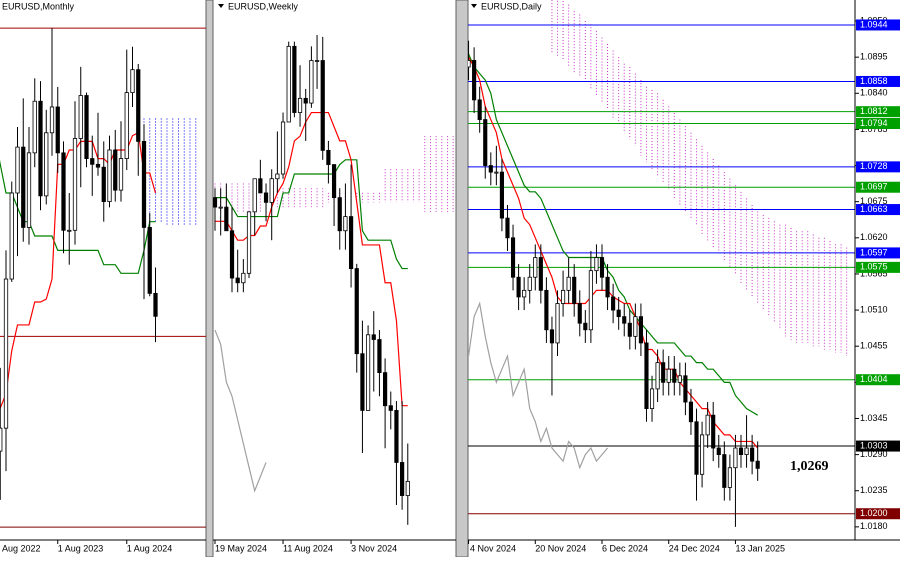 The image size is (900, 562). I want to click on y-tick-label: 1.0235, so click(874, 490).